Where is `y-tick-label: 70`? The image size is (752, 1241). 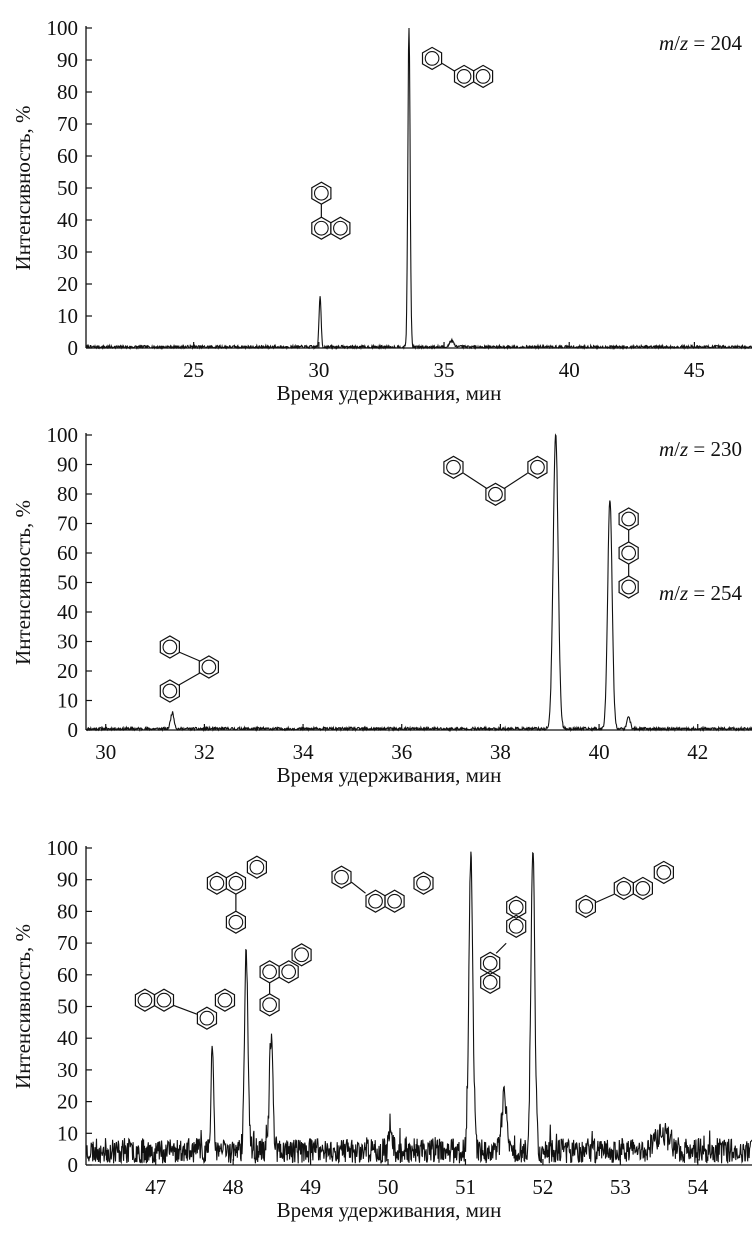 y-tick-label: 70 is located at coordinates (67, 124).